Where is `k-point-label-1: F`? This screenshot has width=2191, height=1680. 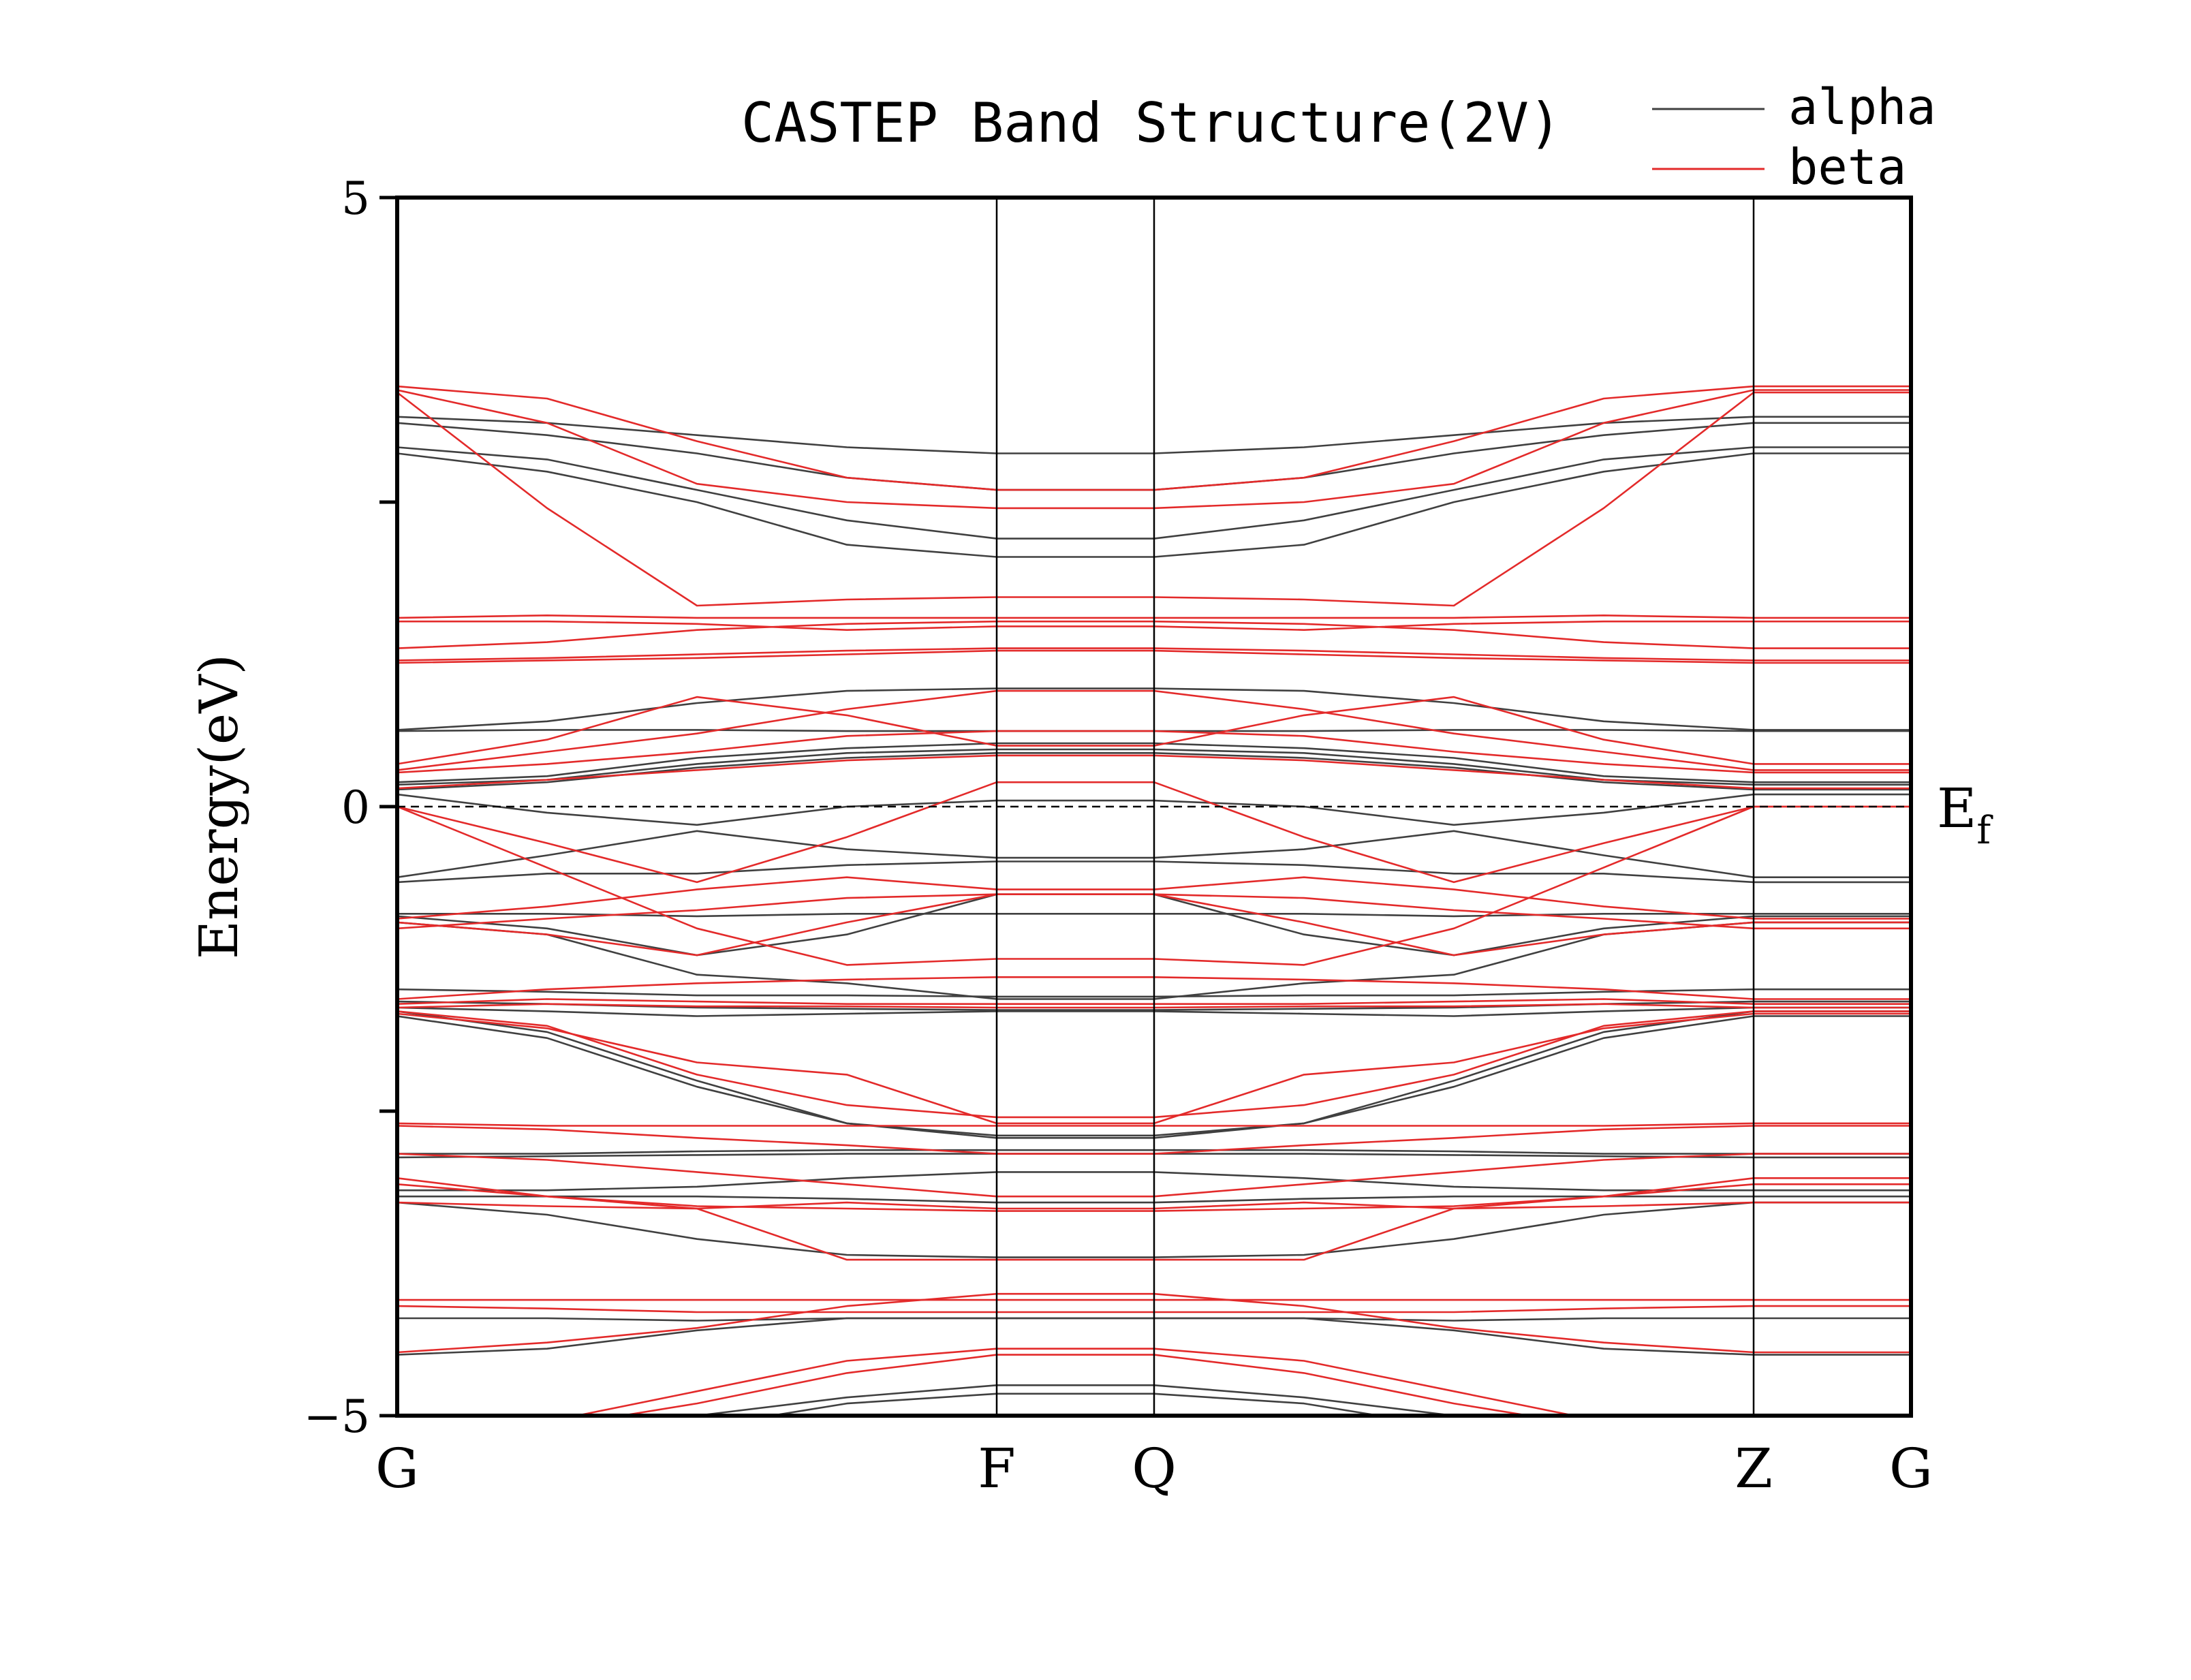 k-point-label-1: F is located at coordinates (997, 1468).